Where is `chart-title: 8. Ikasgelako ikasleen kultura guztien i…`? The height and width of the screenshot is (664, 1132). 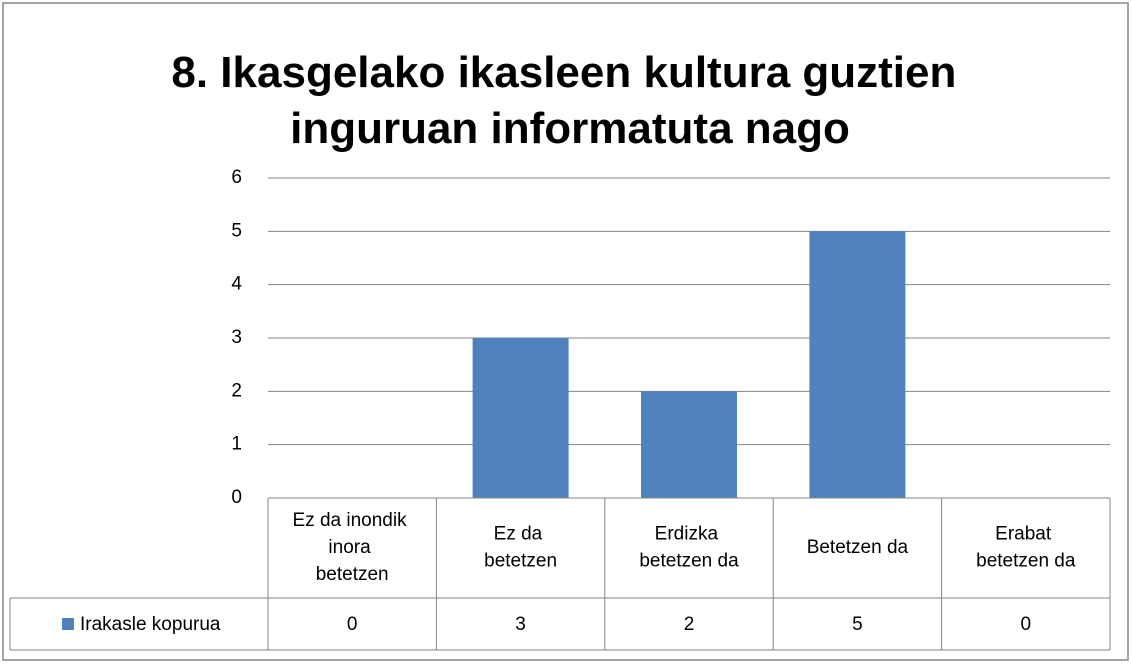
chart-title: 8. Ikasgelako ikasleen kultura guztien i… is located at coordinates (569, 100).